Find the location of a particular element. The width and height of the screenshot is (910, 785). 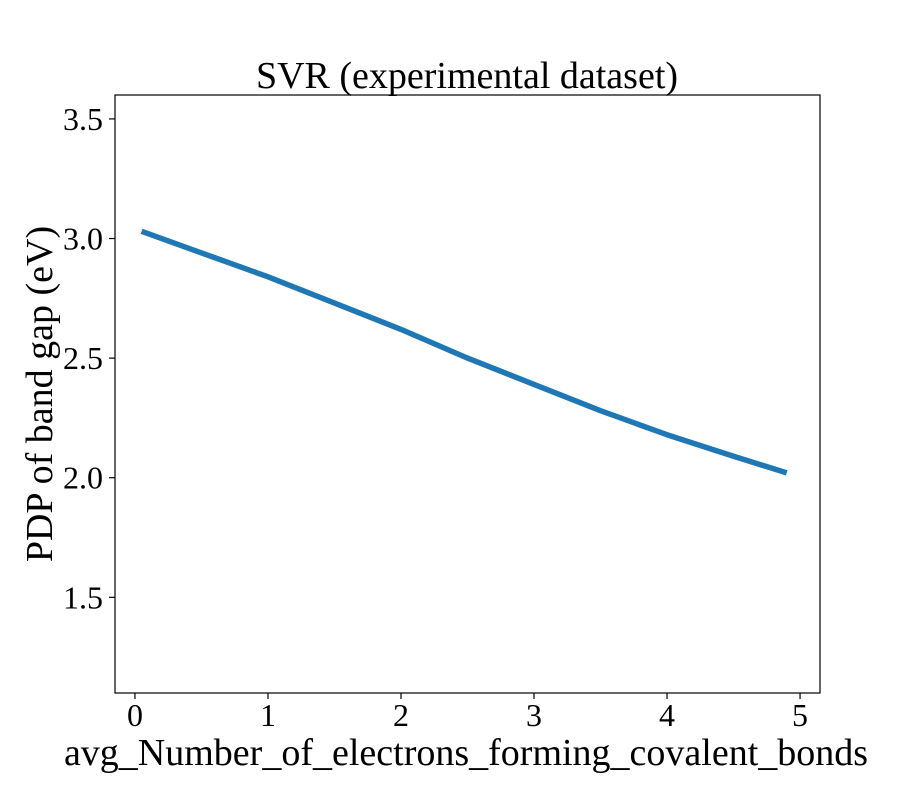

y-tick-label: 3.5 is located at coordinates (83, 119).